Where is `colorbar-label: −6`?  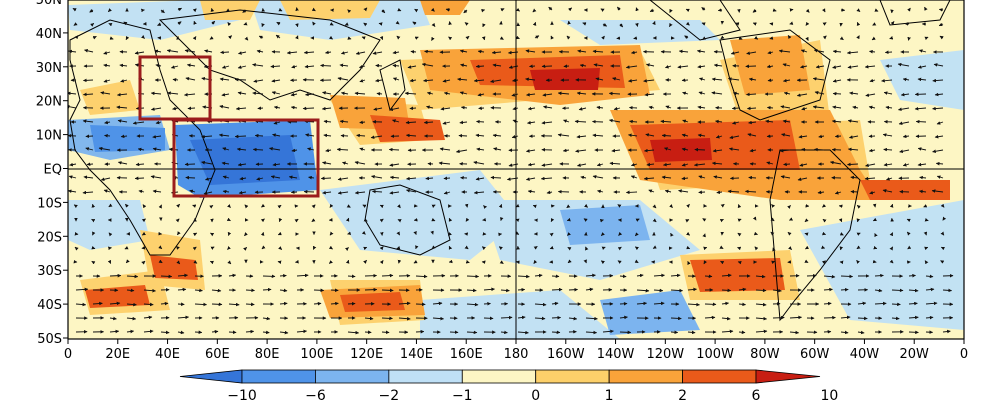 colorbar-label: −6 is located at coordinates (315, 396).